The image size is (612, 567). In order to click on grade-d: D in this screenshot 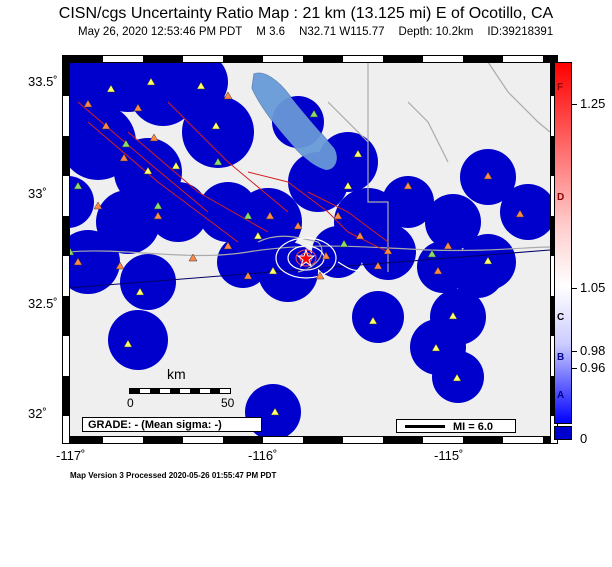, I will do `click(561, 197)`.